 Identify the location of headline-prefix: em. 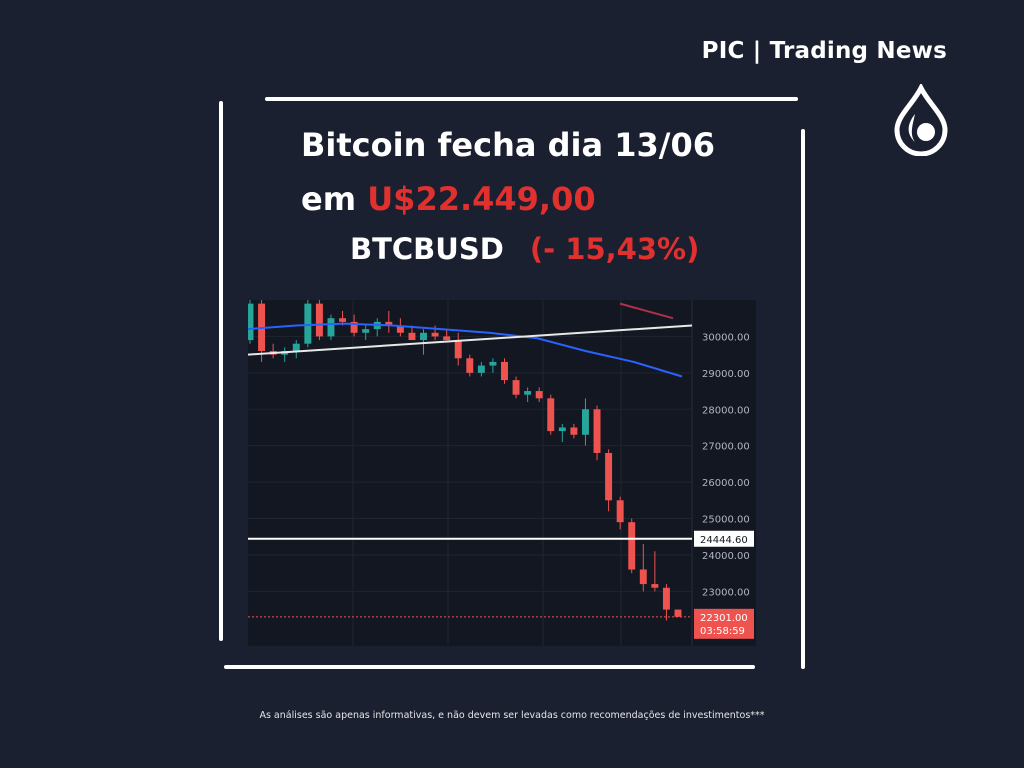
(329, 199).